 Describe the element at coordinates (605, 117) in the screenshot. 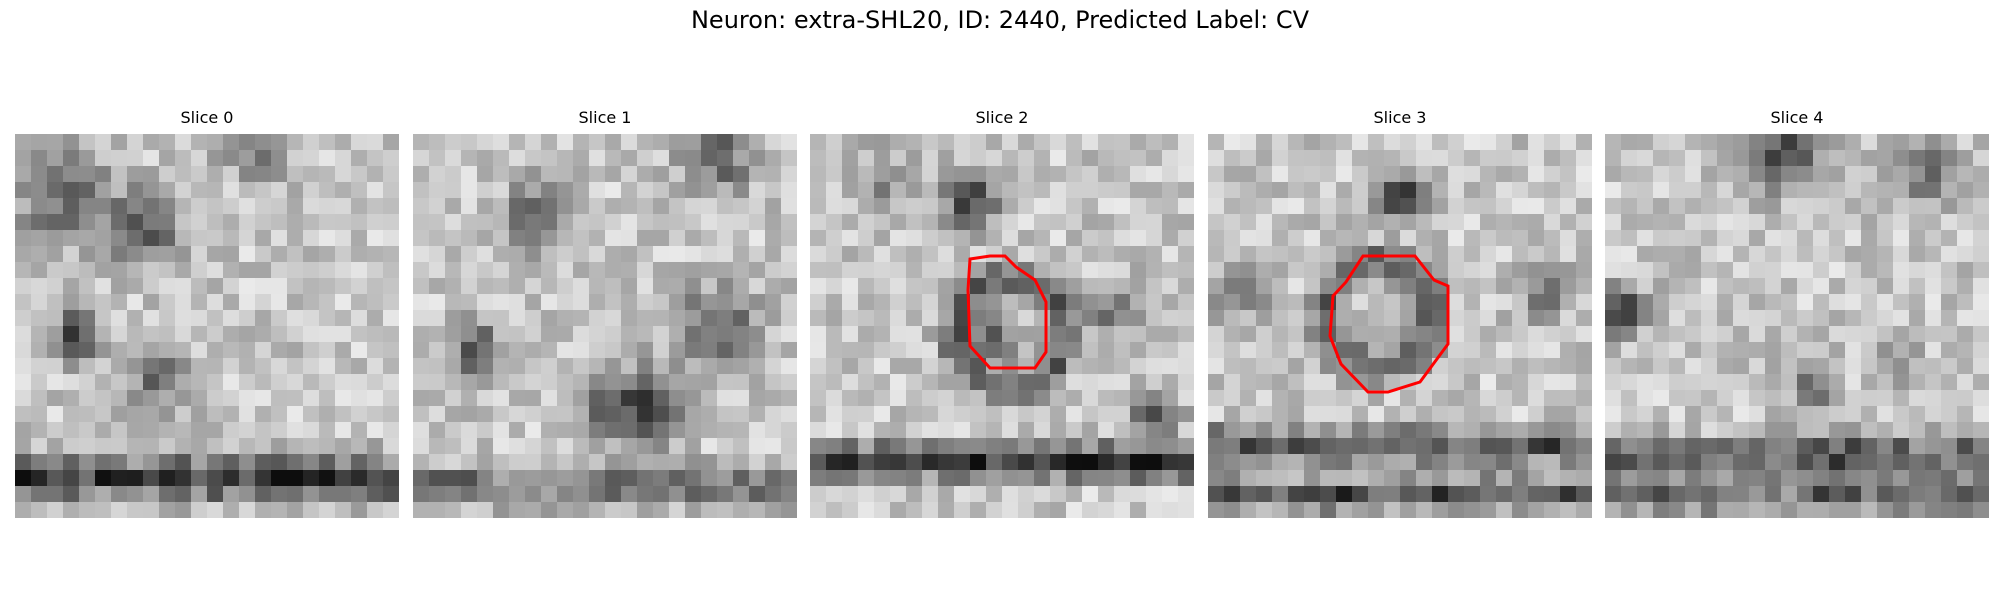

I see `slice-title-1: Slice 1` at that location.